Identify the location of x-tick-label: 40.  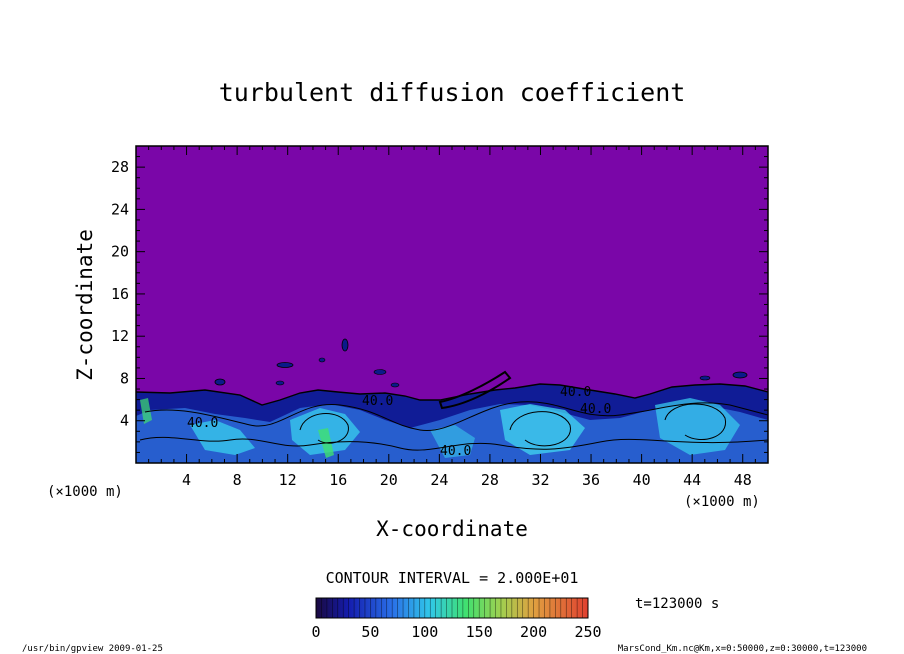
(642, 480).